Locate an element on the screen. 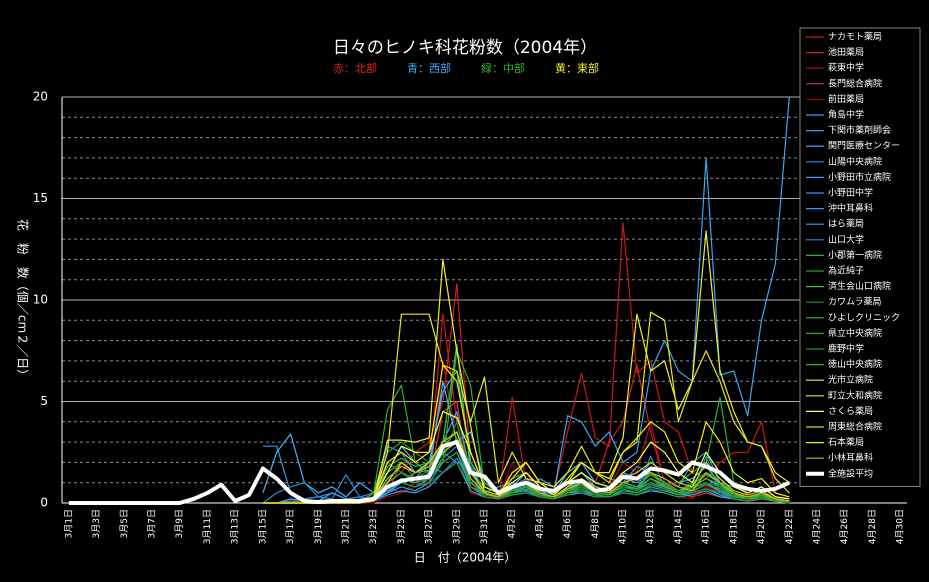  x-tick-label: 4月30日 is located at coordinates (900, 526).